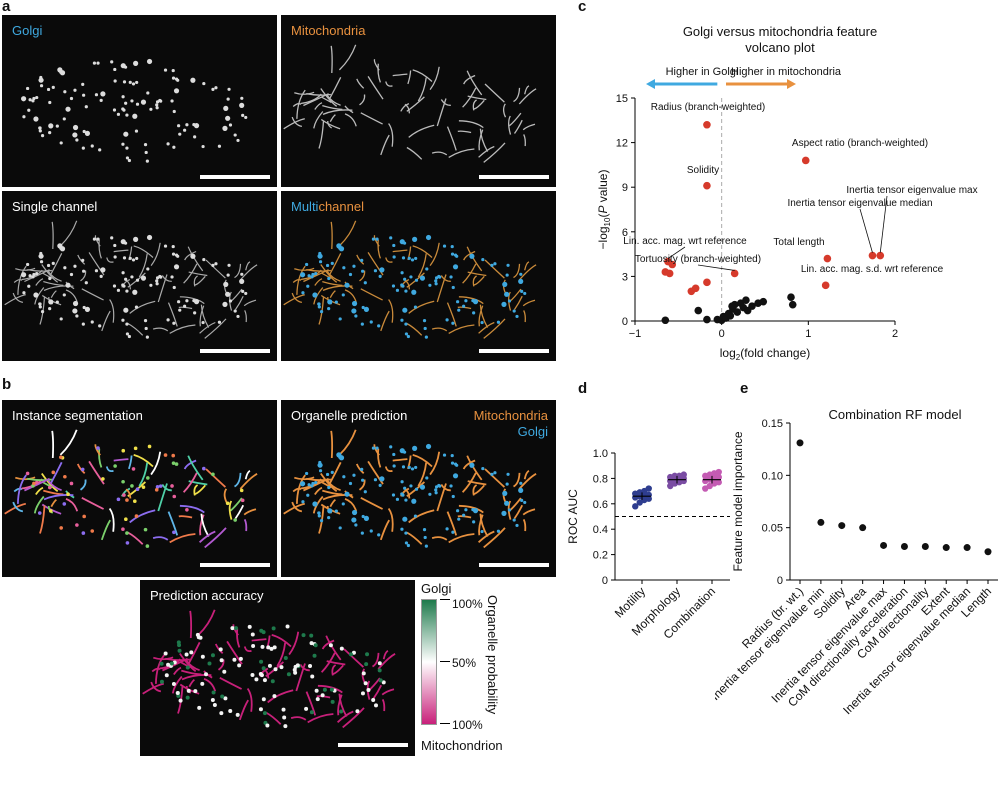  Describe the element at coordinates (600, 556) in the screenshot. I see `y-tick-label: 0.2` at that location.